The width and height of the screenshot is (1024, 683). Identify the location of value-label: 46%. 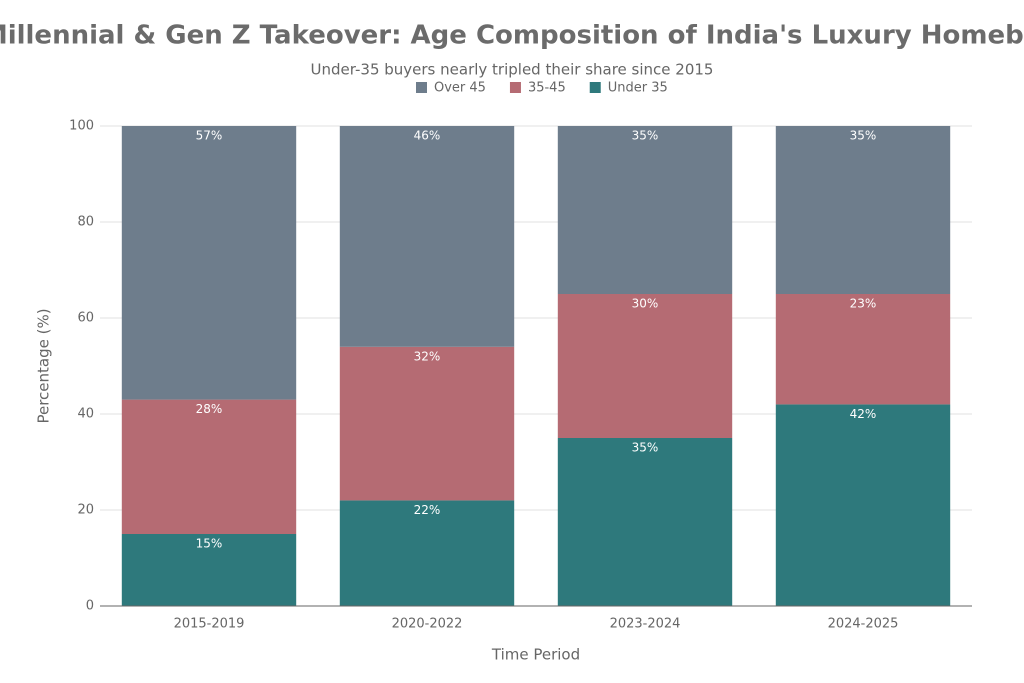
(427, 136).